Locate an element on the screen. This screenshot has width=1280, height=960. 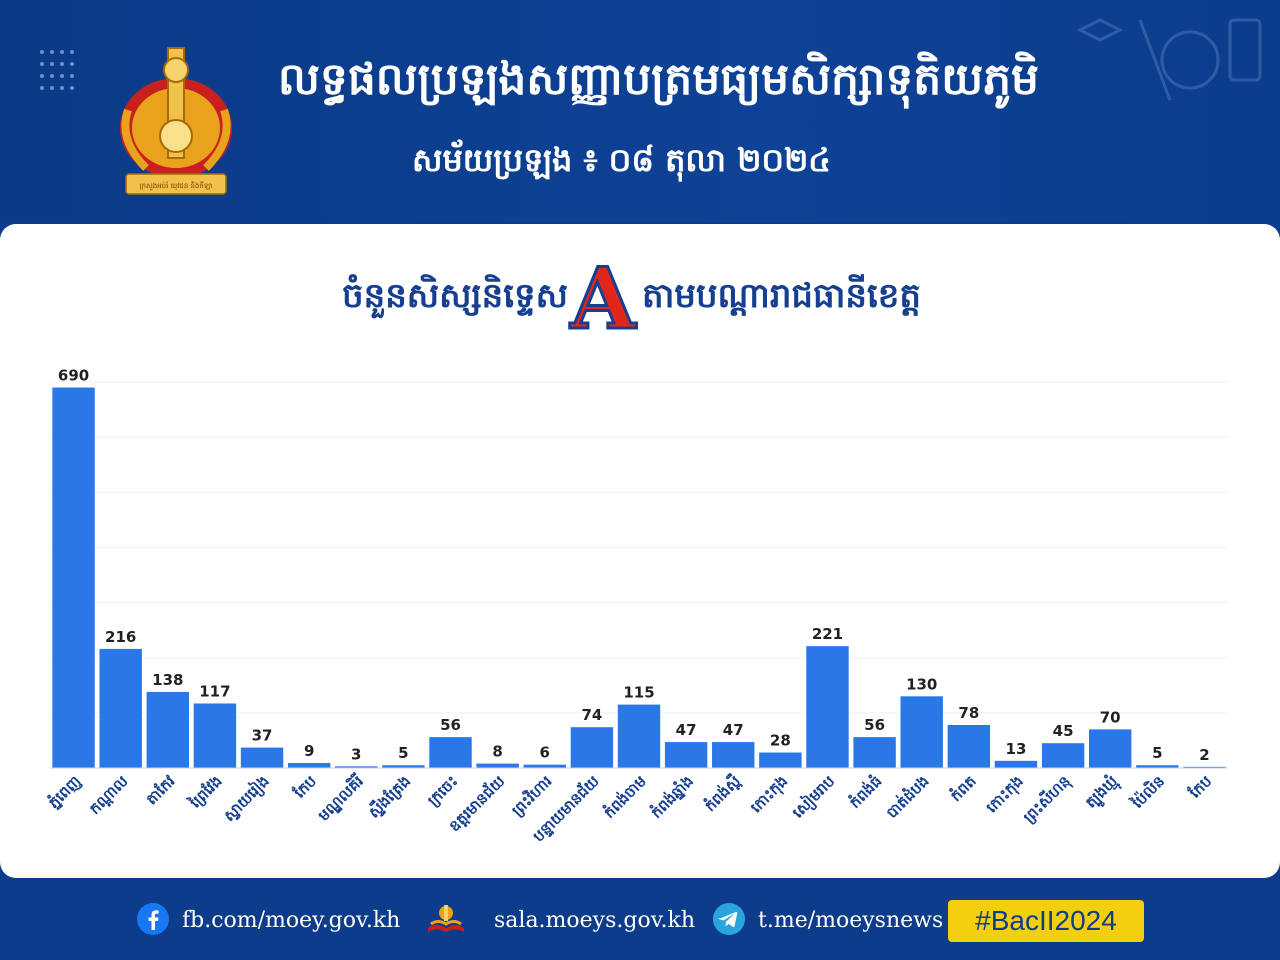
value-label: 115 is located at coordinates (638, 693).